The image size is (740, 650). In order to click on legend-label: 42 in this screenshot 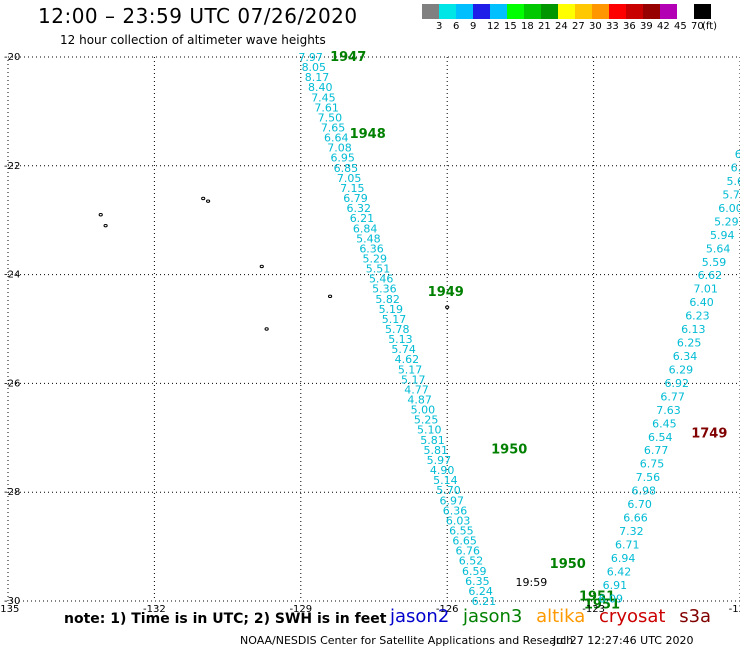, I will do `click(663, 26)`.